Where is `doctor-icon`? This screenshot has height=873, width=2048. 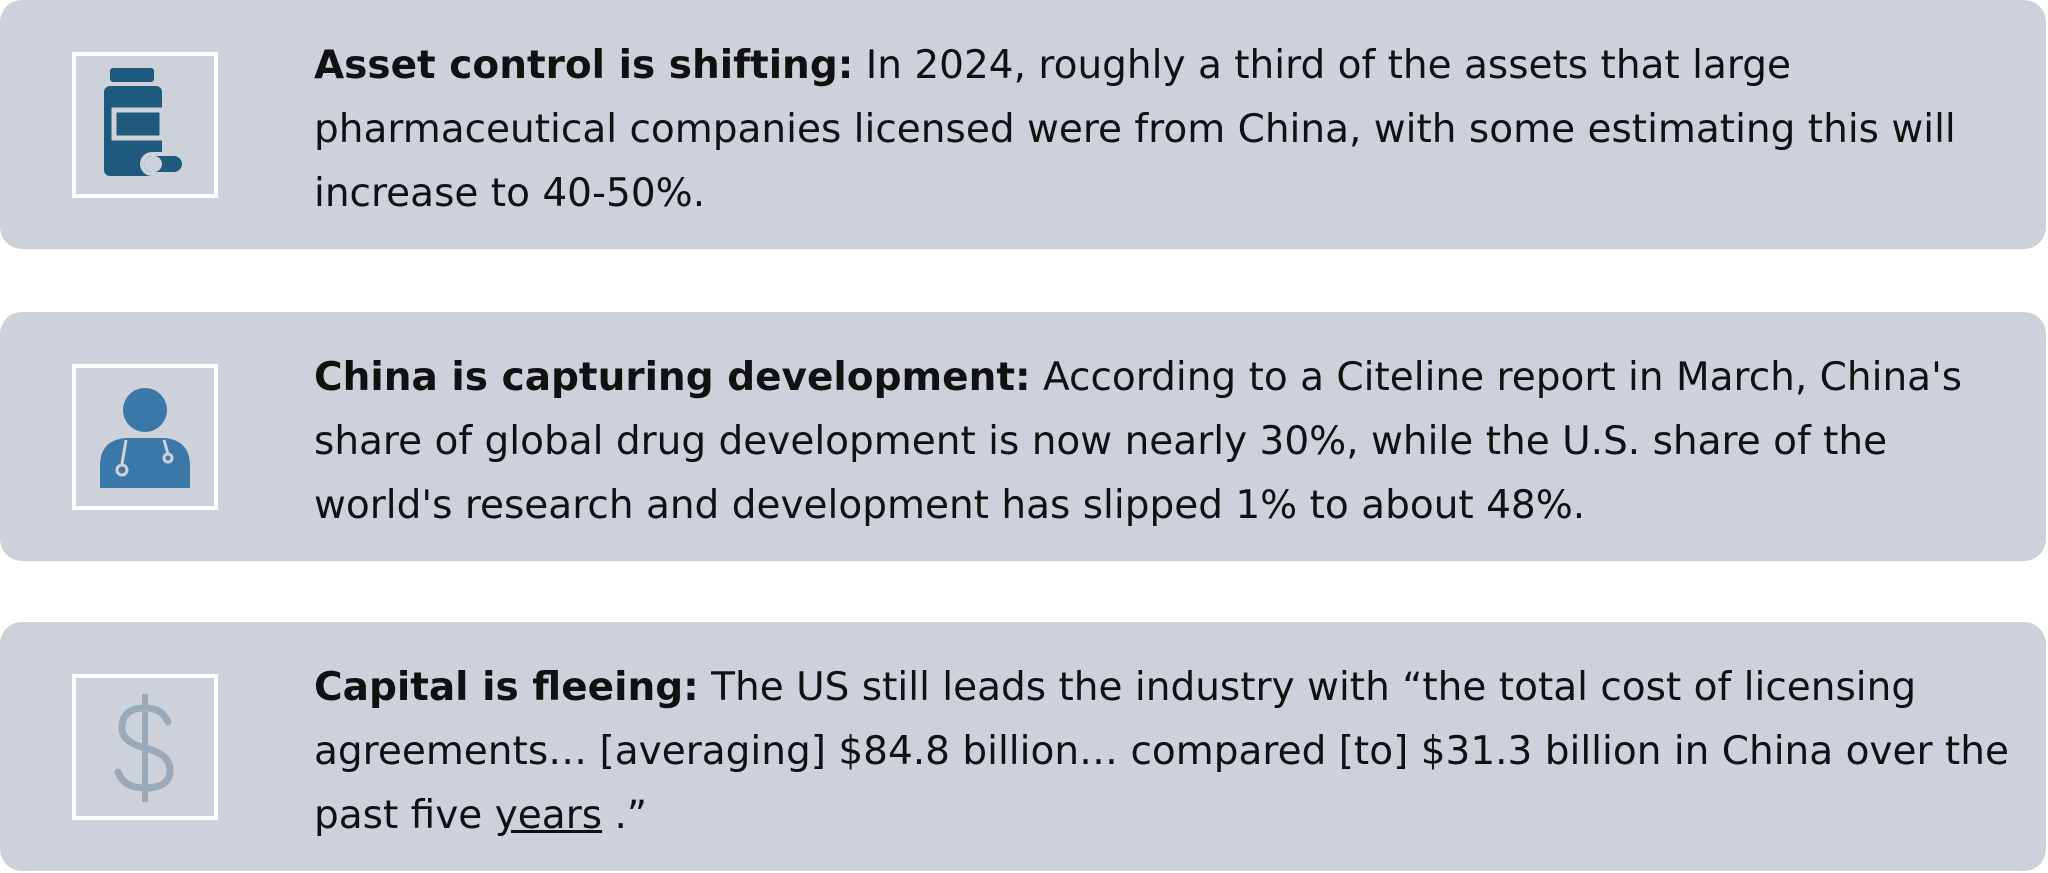 doctor-icon is located at coordinates (145, 437).